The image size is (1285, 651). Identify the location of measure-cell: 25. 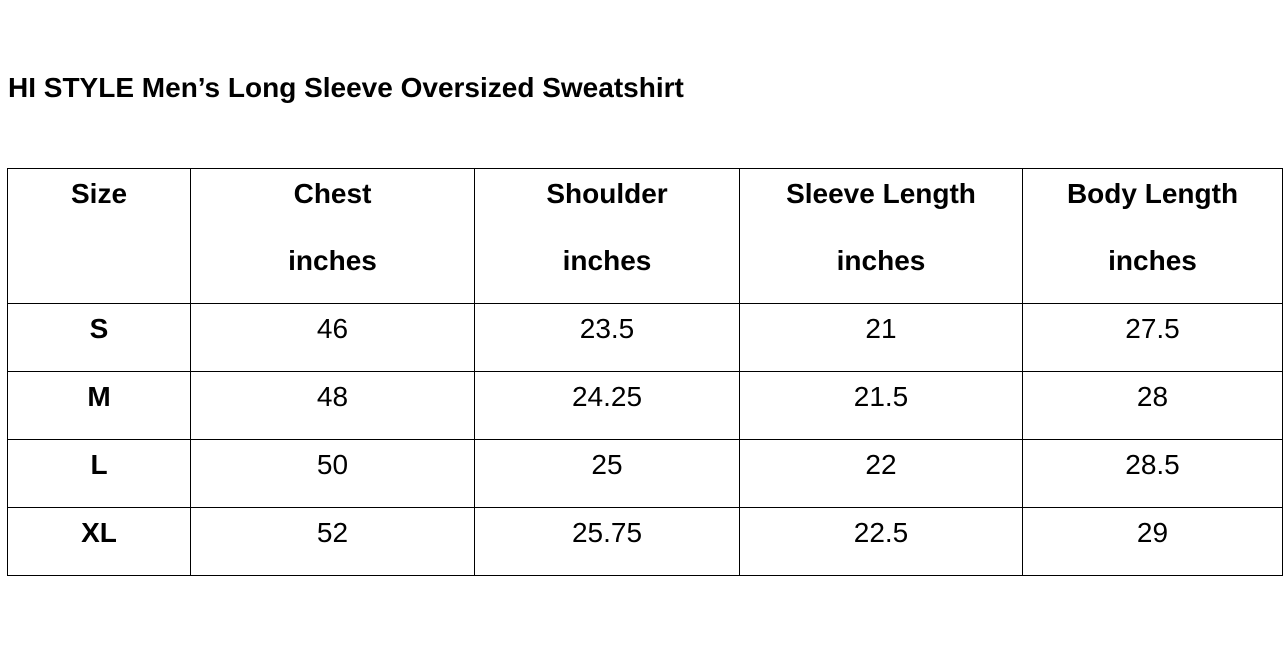
(607, 473).